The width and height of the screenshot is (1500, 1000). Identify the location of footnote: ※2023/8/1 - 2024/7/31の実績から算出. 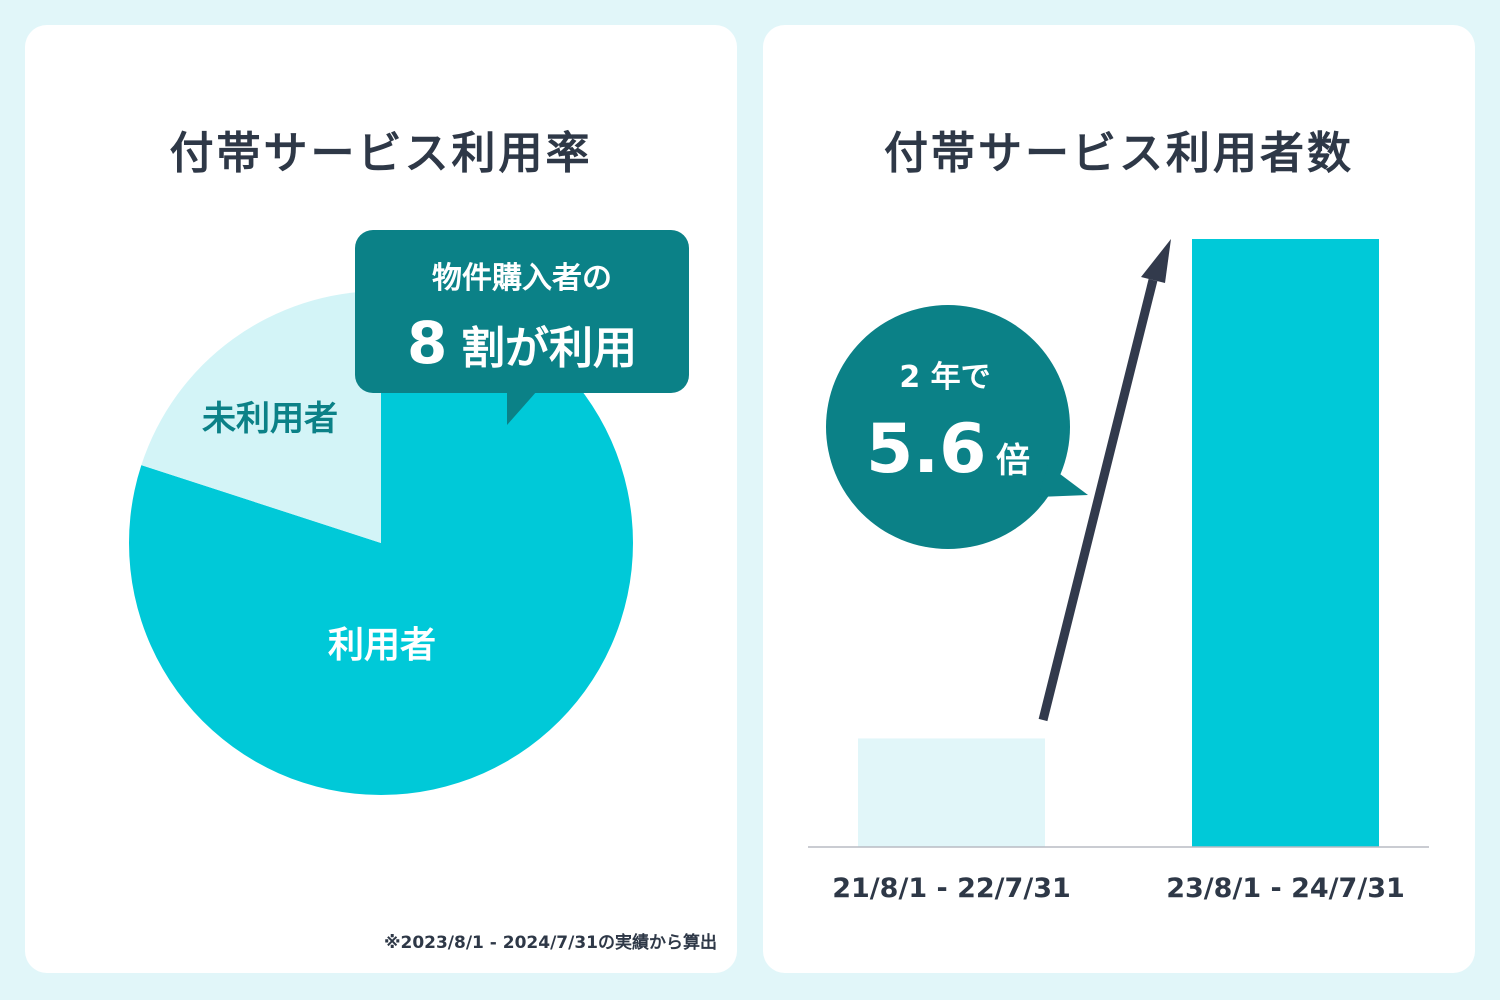
(550, 943).